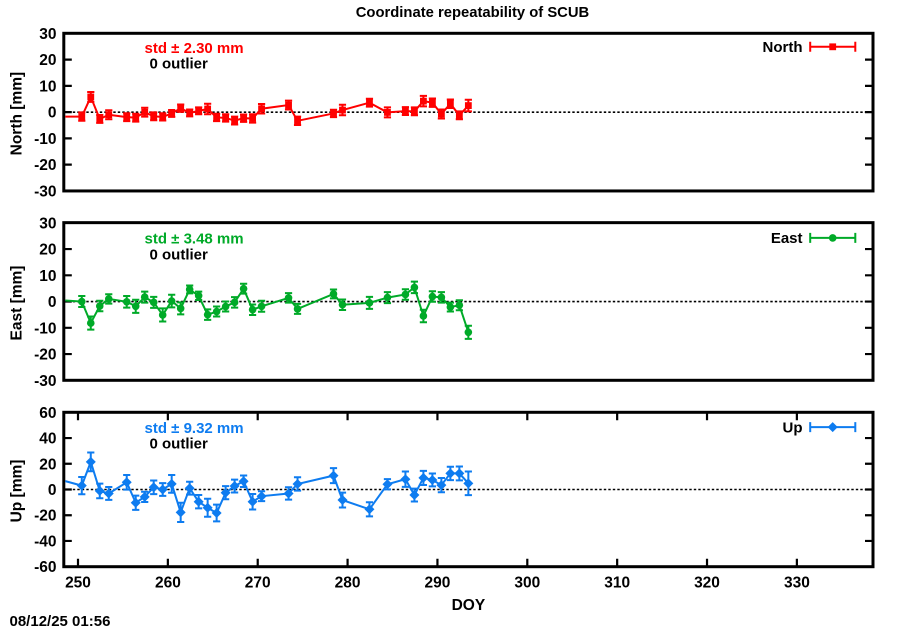  What do you see at coordinates (617, 583) in the screenshot?
I see `svg-text: 310` at bounding box center [617, 583].